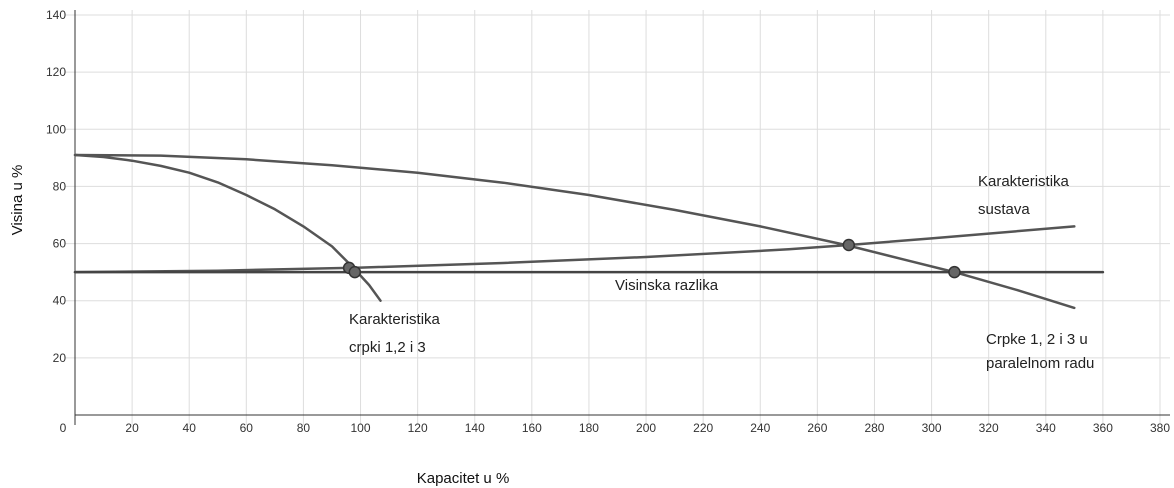 The image size is (1174, 488). What do you see at coordinates (395, 319) in the screenshot?
I see `annotation-crpke-line1: Karakteristika` at bounding box center [395, 319].